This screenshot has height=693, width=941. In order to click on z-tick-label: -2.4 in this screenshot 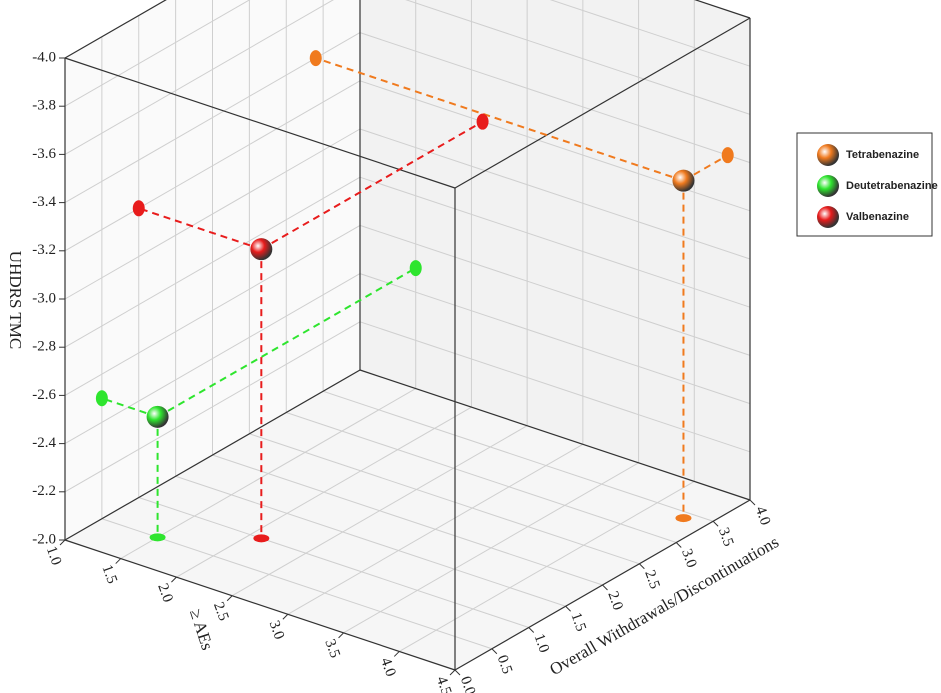, I will do `click(44, 443)`.